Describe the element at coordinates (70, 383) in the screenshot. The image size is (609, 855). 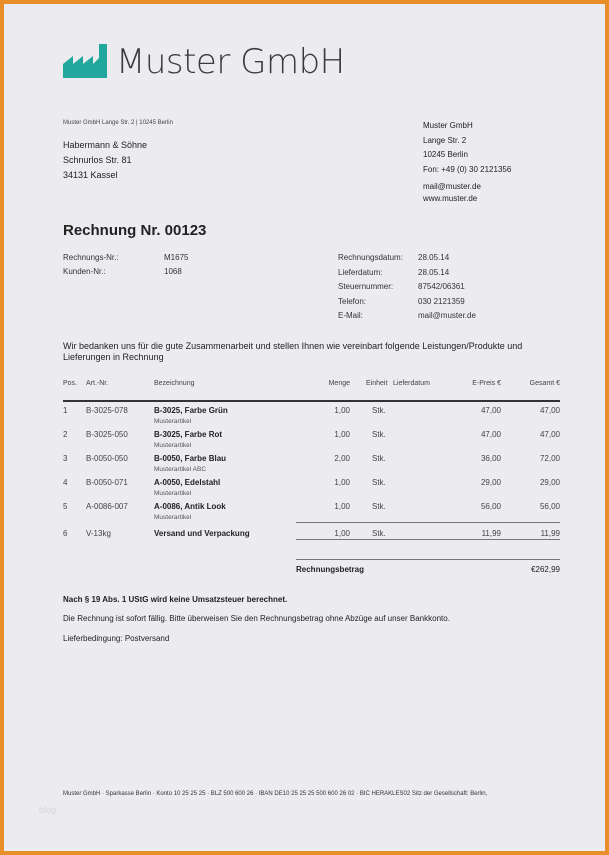
I see `header-pos: Pos.` at that location.